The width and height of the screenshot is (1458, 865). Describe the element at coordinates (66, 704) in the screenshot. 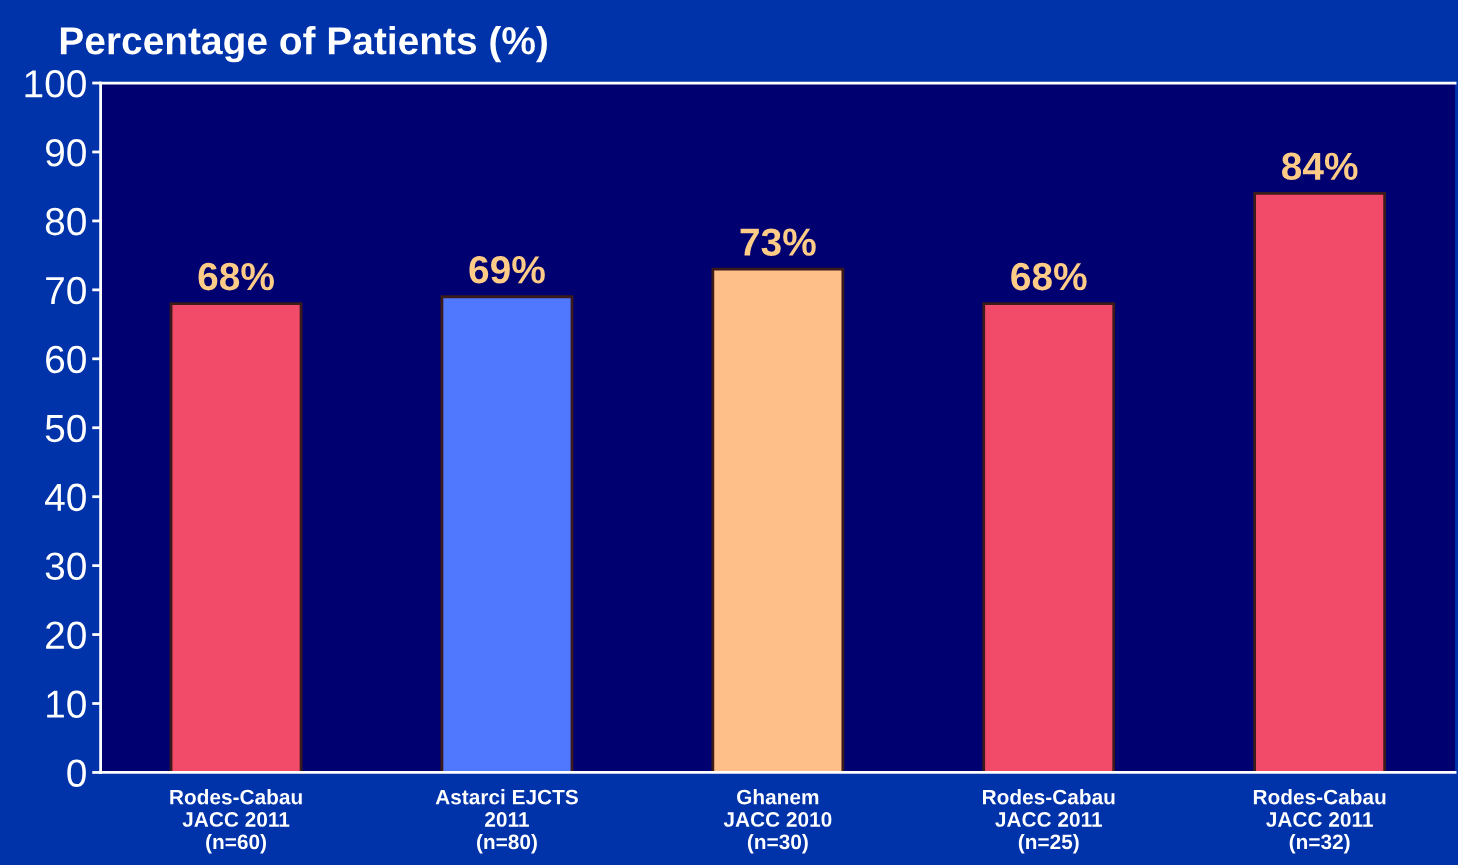

I see `y-tick-label: 10` at that location.